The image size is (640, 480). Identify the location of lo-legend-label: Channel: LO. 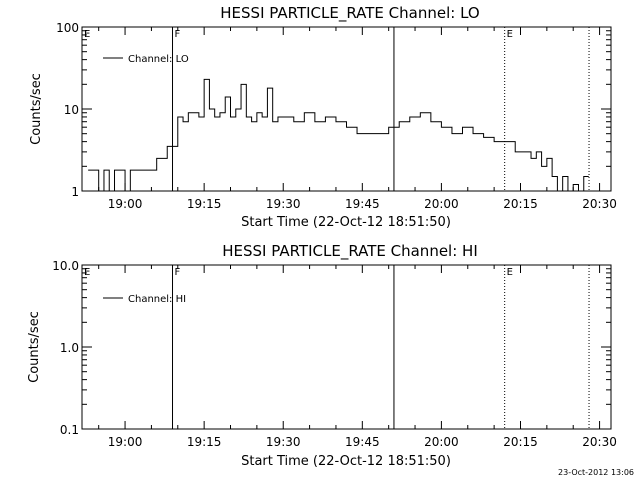
(158, 59).